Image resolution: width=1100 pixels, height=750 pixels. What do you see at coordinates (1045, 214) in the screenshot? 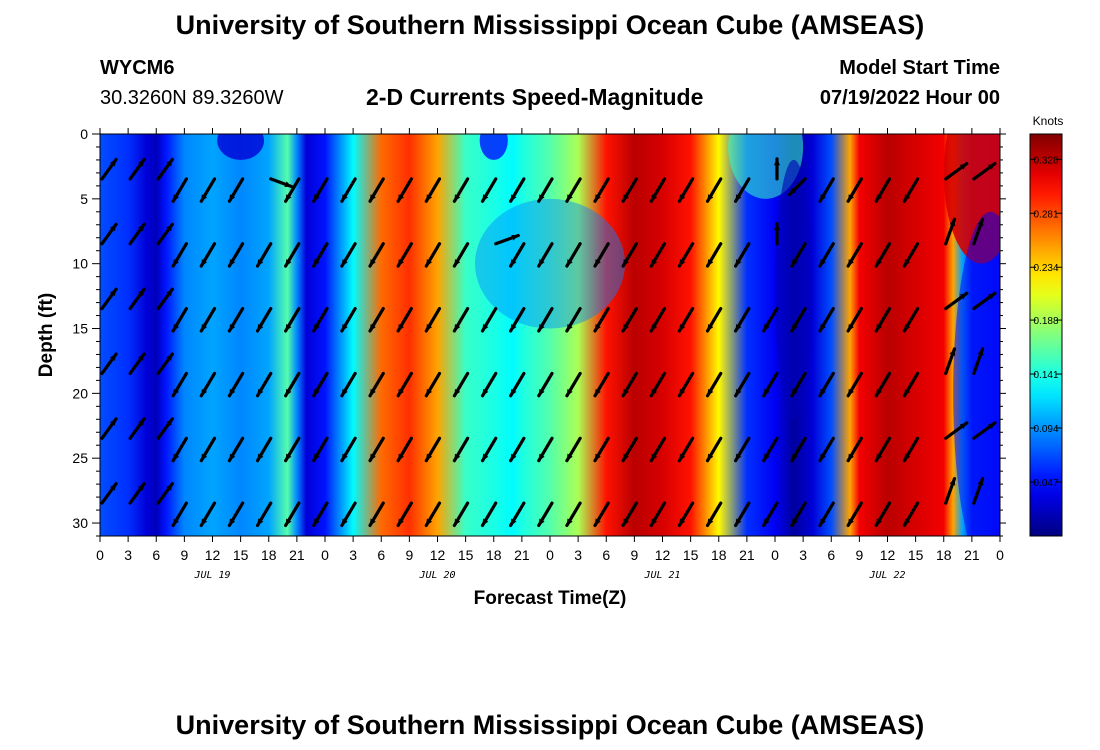
I see `colorbar-tick-label: 0.281` at bounding box center [1045, 214].